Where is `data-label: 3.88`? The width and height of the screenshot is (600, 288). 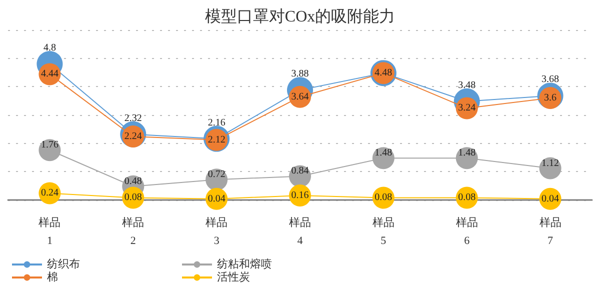
data-label: 3.88 is located at coordinates (300, 74).